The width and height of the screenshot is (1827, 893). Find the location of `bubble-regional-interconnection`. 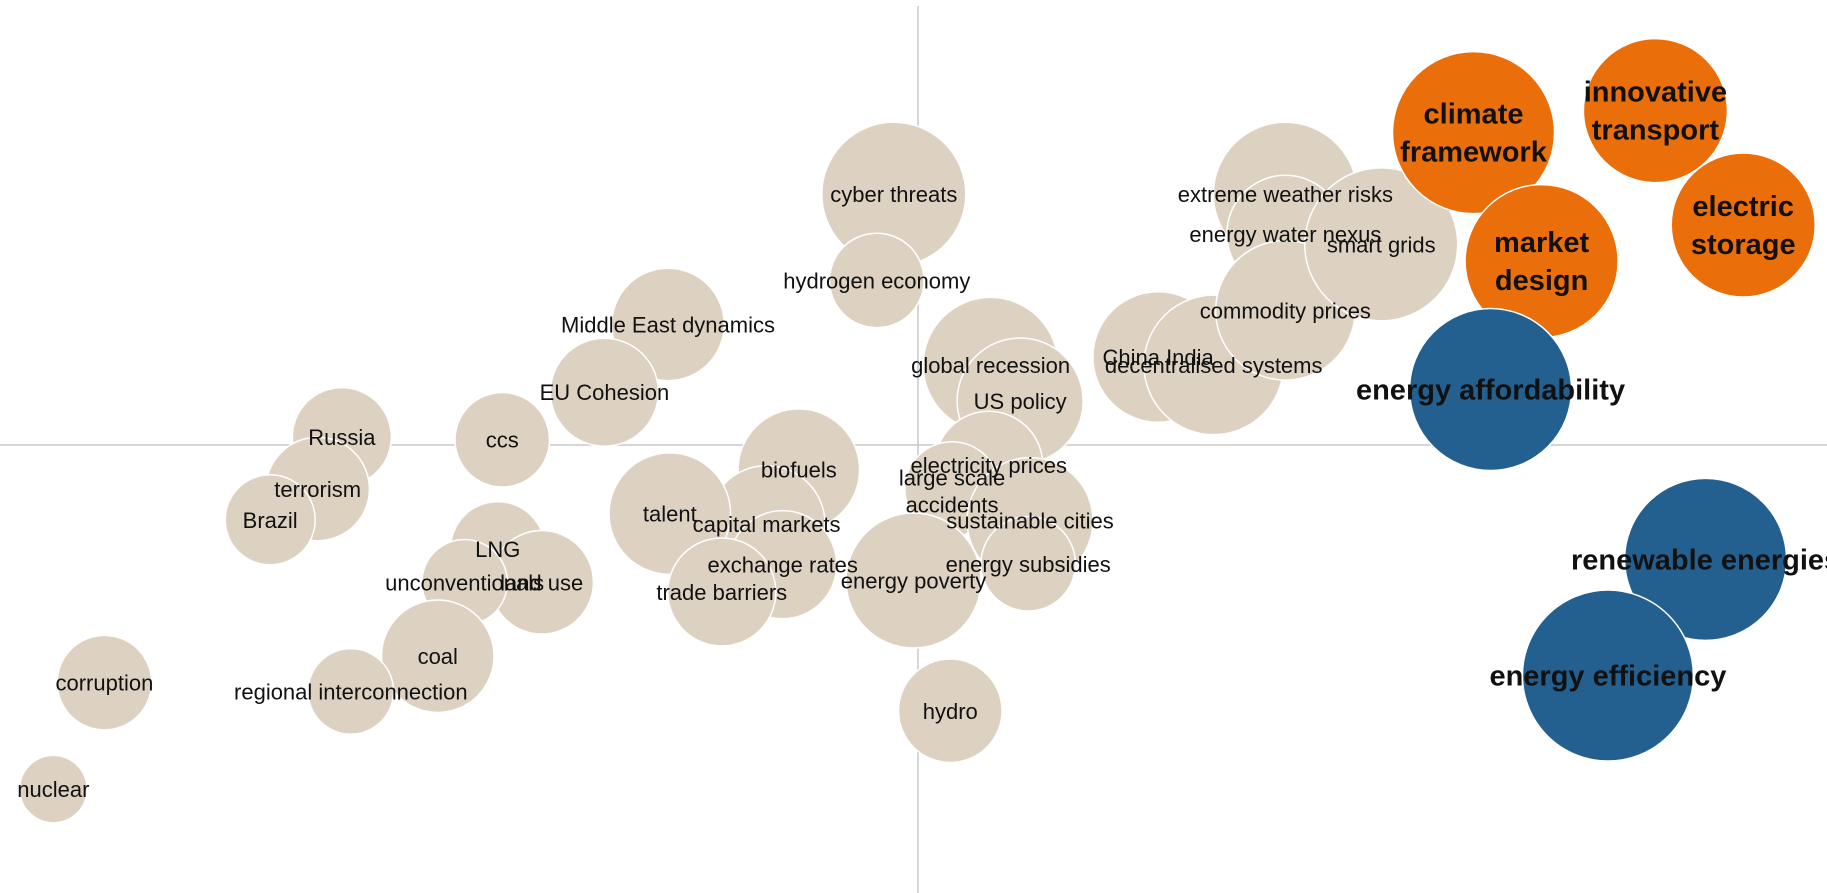

bubble-regional-interconnection is located at coordinates (351, 691).